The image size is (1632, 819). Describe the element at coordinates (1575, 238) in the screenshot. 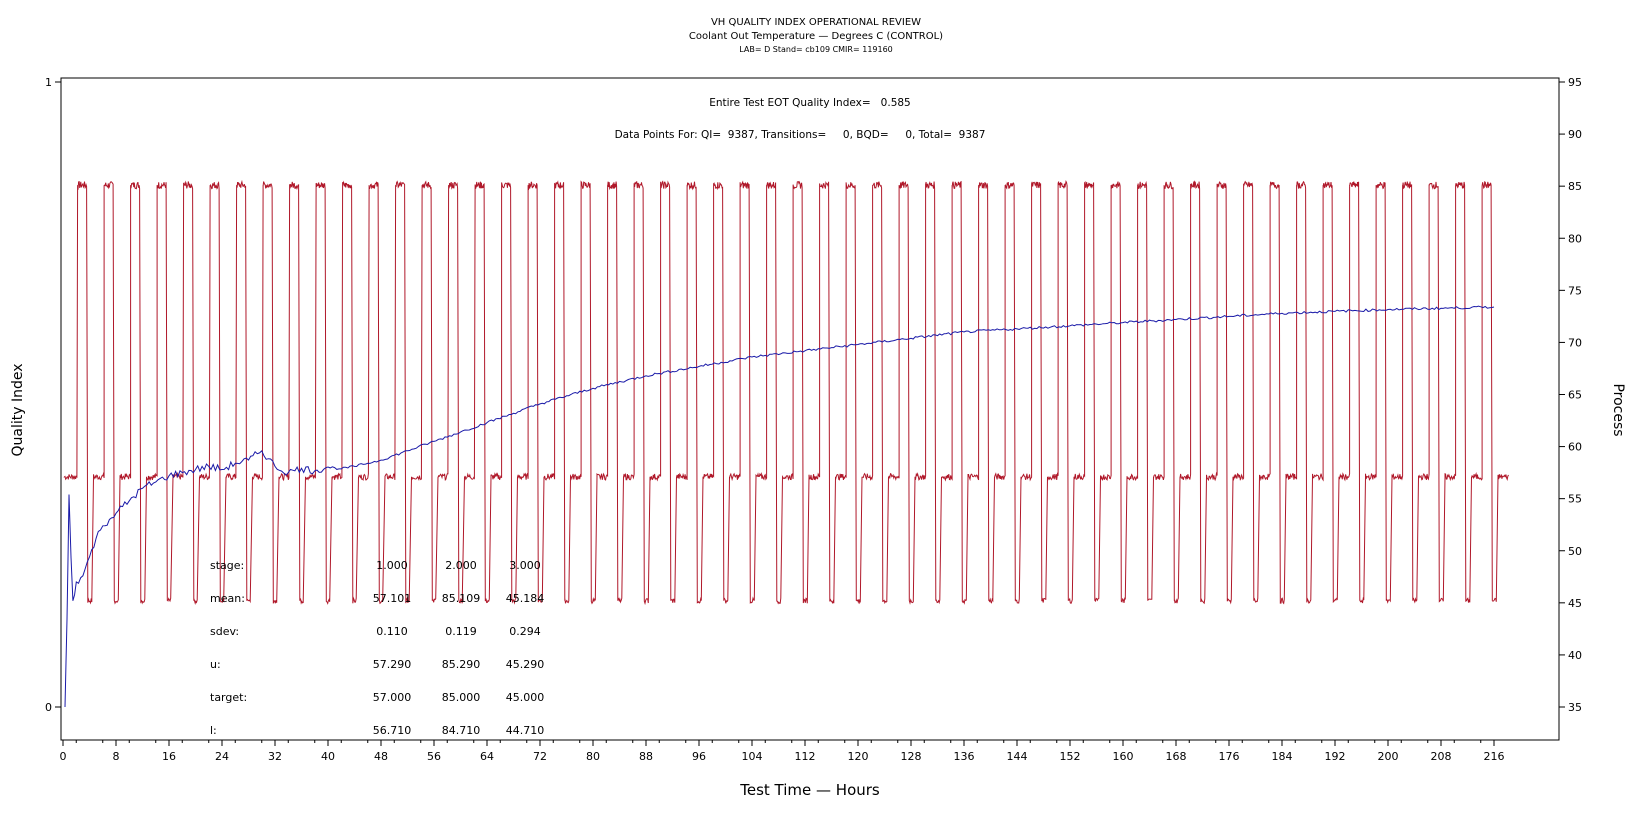

I see `y-right-tick-label: 80` at that location.